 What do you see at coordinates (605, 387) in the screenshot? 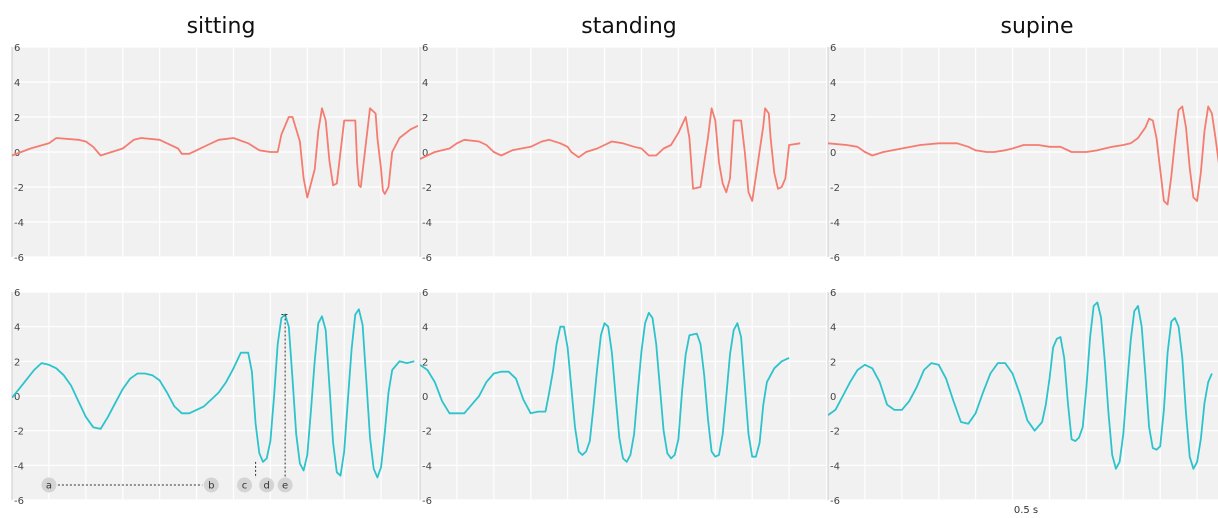
I see `series-line-bottom-standing` at bounding box center [605, 387].